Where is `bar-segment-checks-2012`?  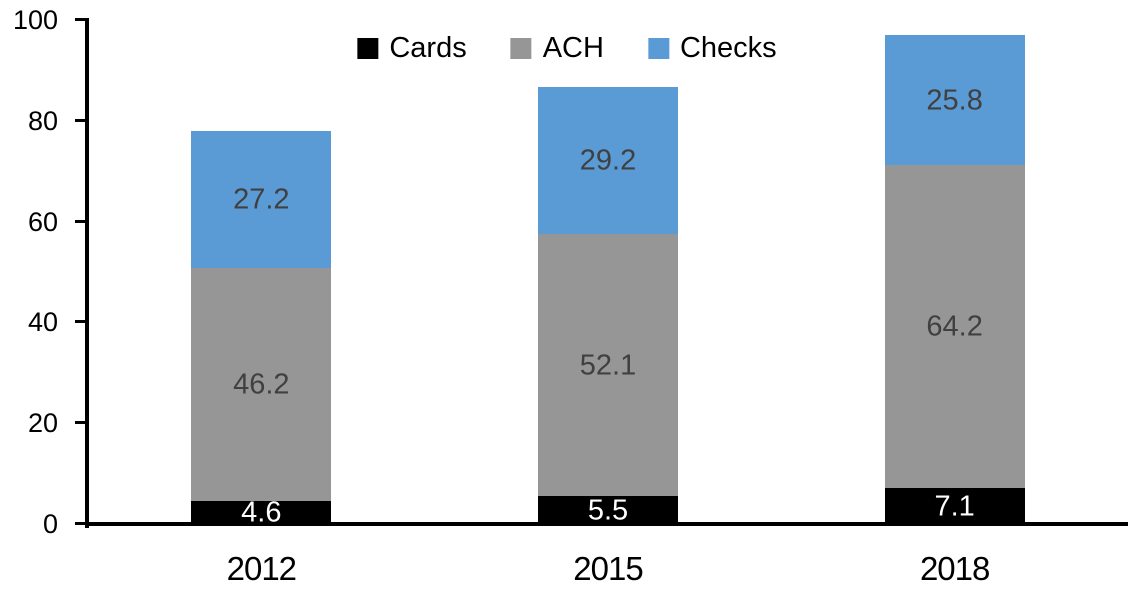
bar-segment-checks-2012 is located at coordinates (261, 199).